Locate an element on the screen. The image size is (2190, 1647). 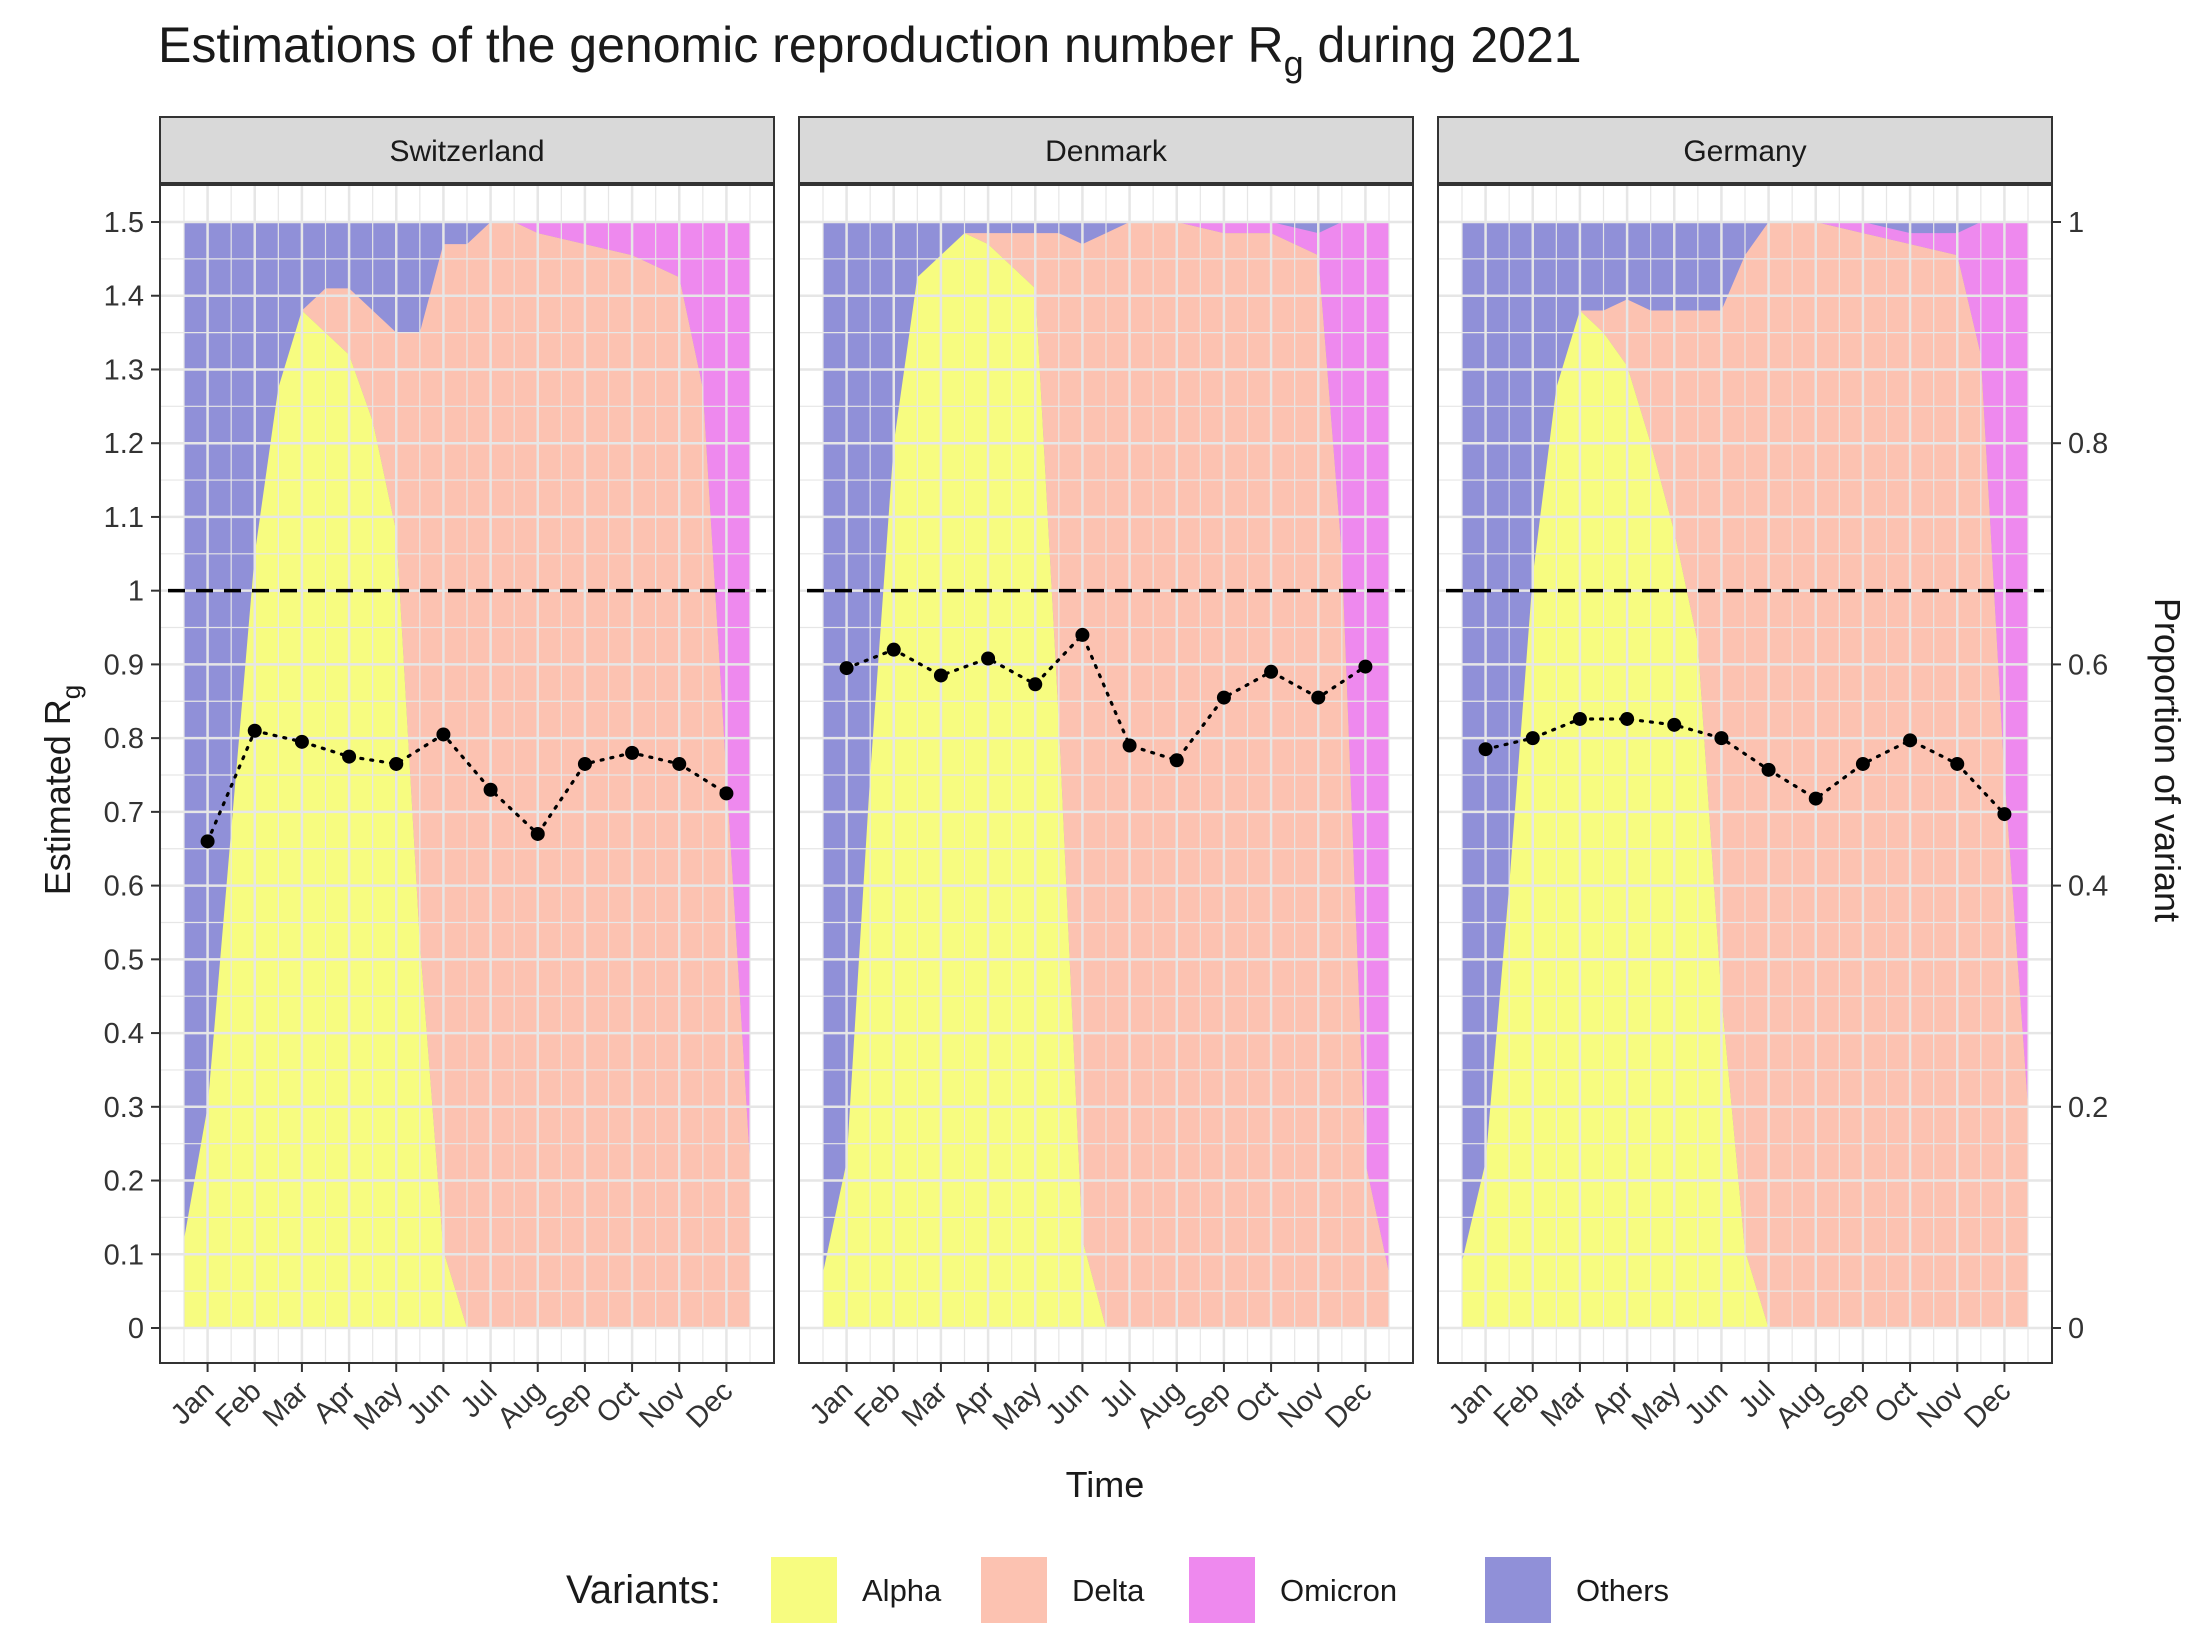
y-left-tick-label: 1.5 is located at coordinates (124, 223).